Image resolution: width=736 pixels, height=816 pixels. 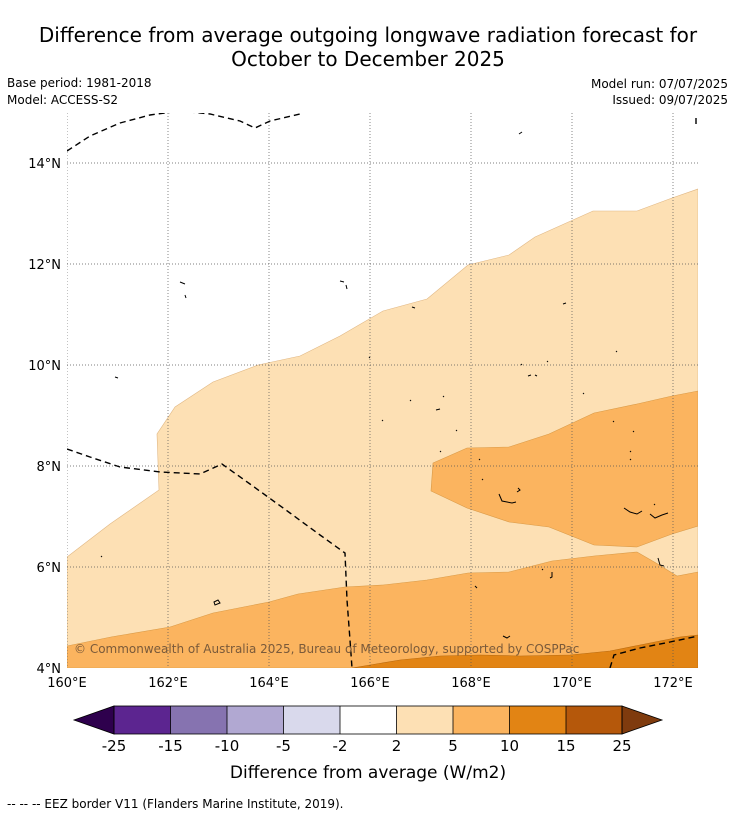 I want to click on colorbar-tick-labels: -25 -15 -10 -5 -2 2 5 10 15 25, so click(x=367, y=746).